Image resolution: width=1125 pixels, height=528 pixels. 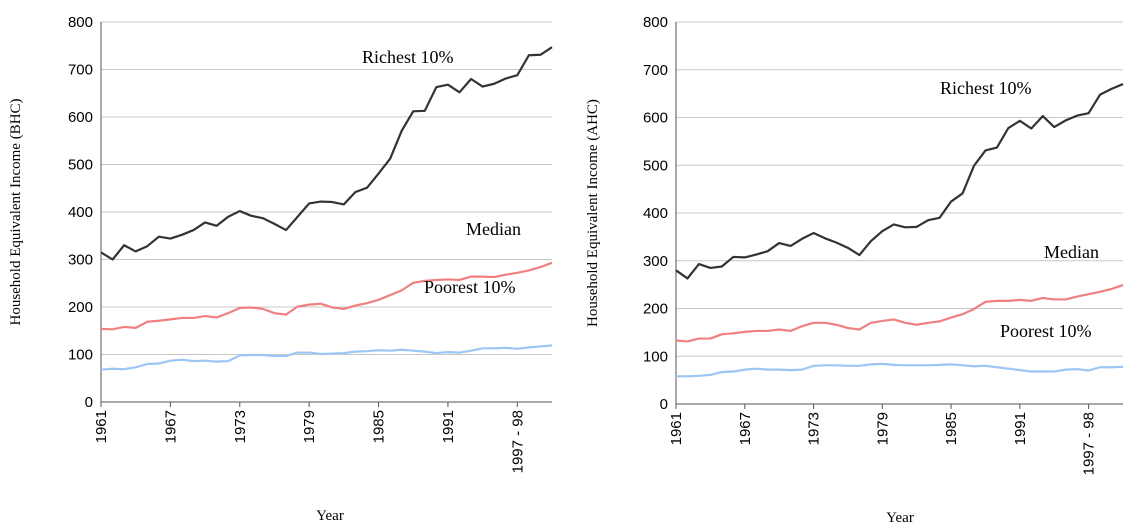 I want to click on y-axis-title: Household Equivalent Income (AHC), so click(x=593, y=213).